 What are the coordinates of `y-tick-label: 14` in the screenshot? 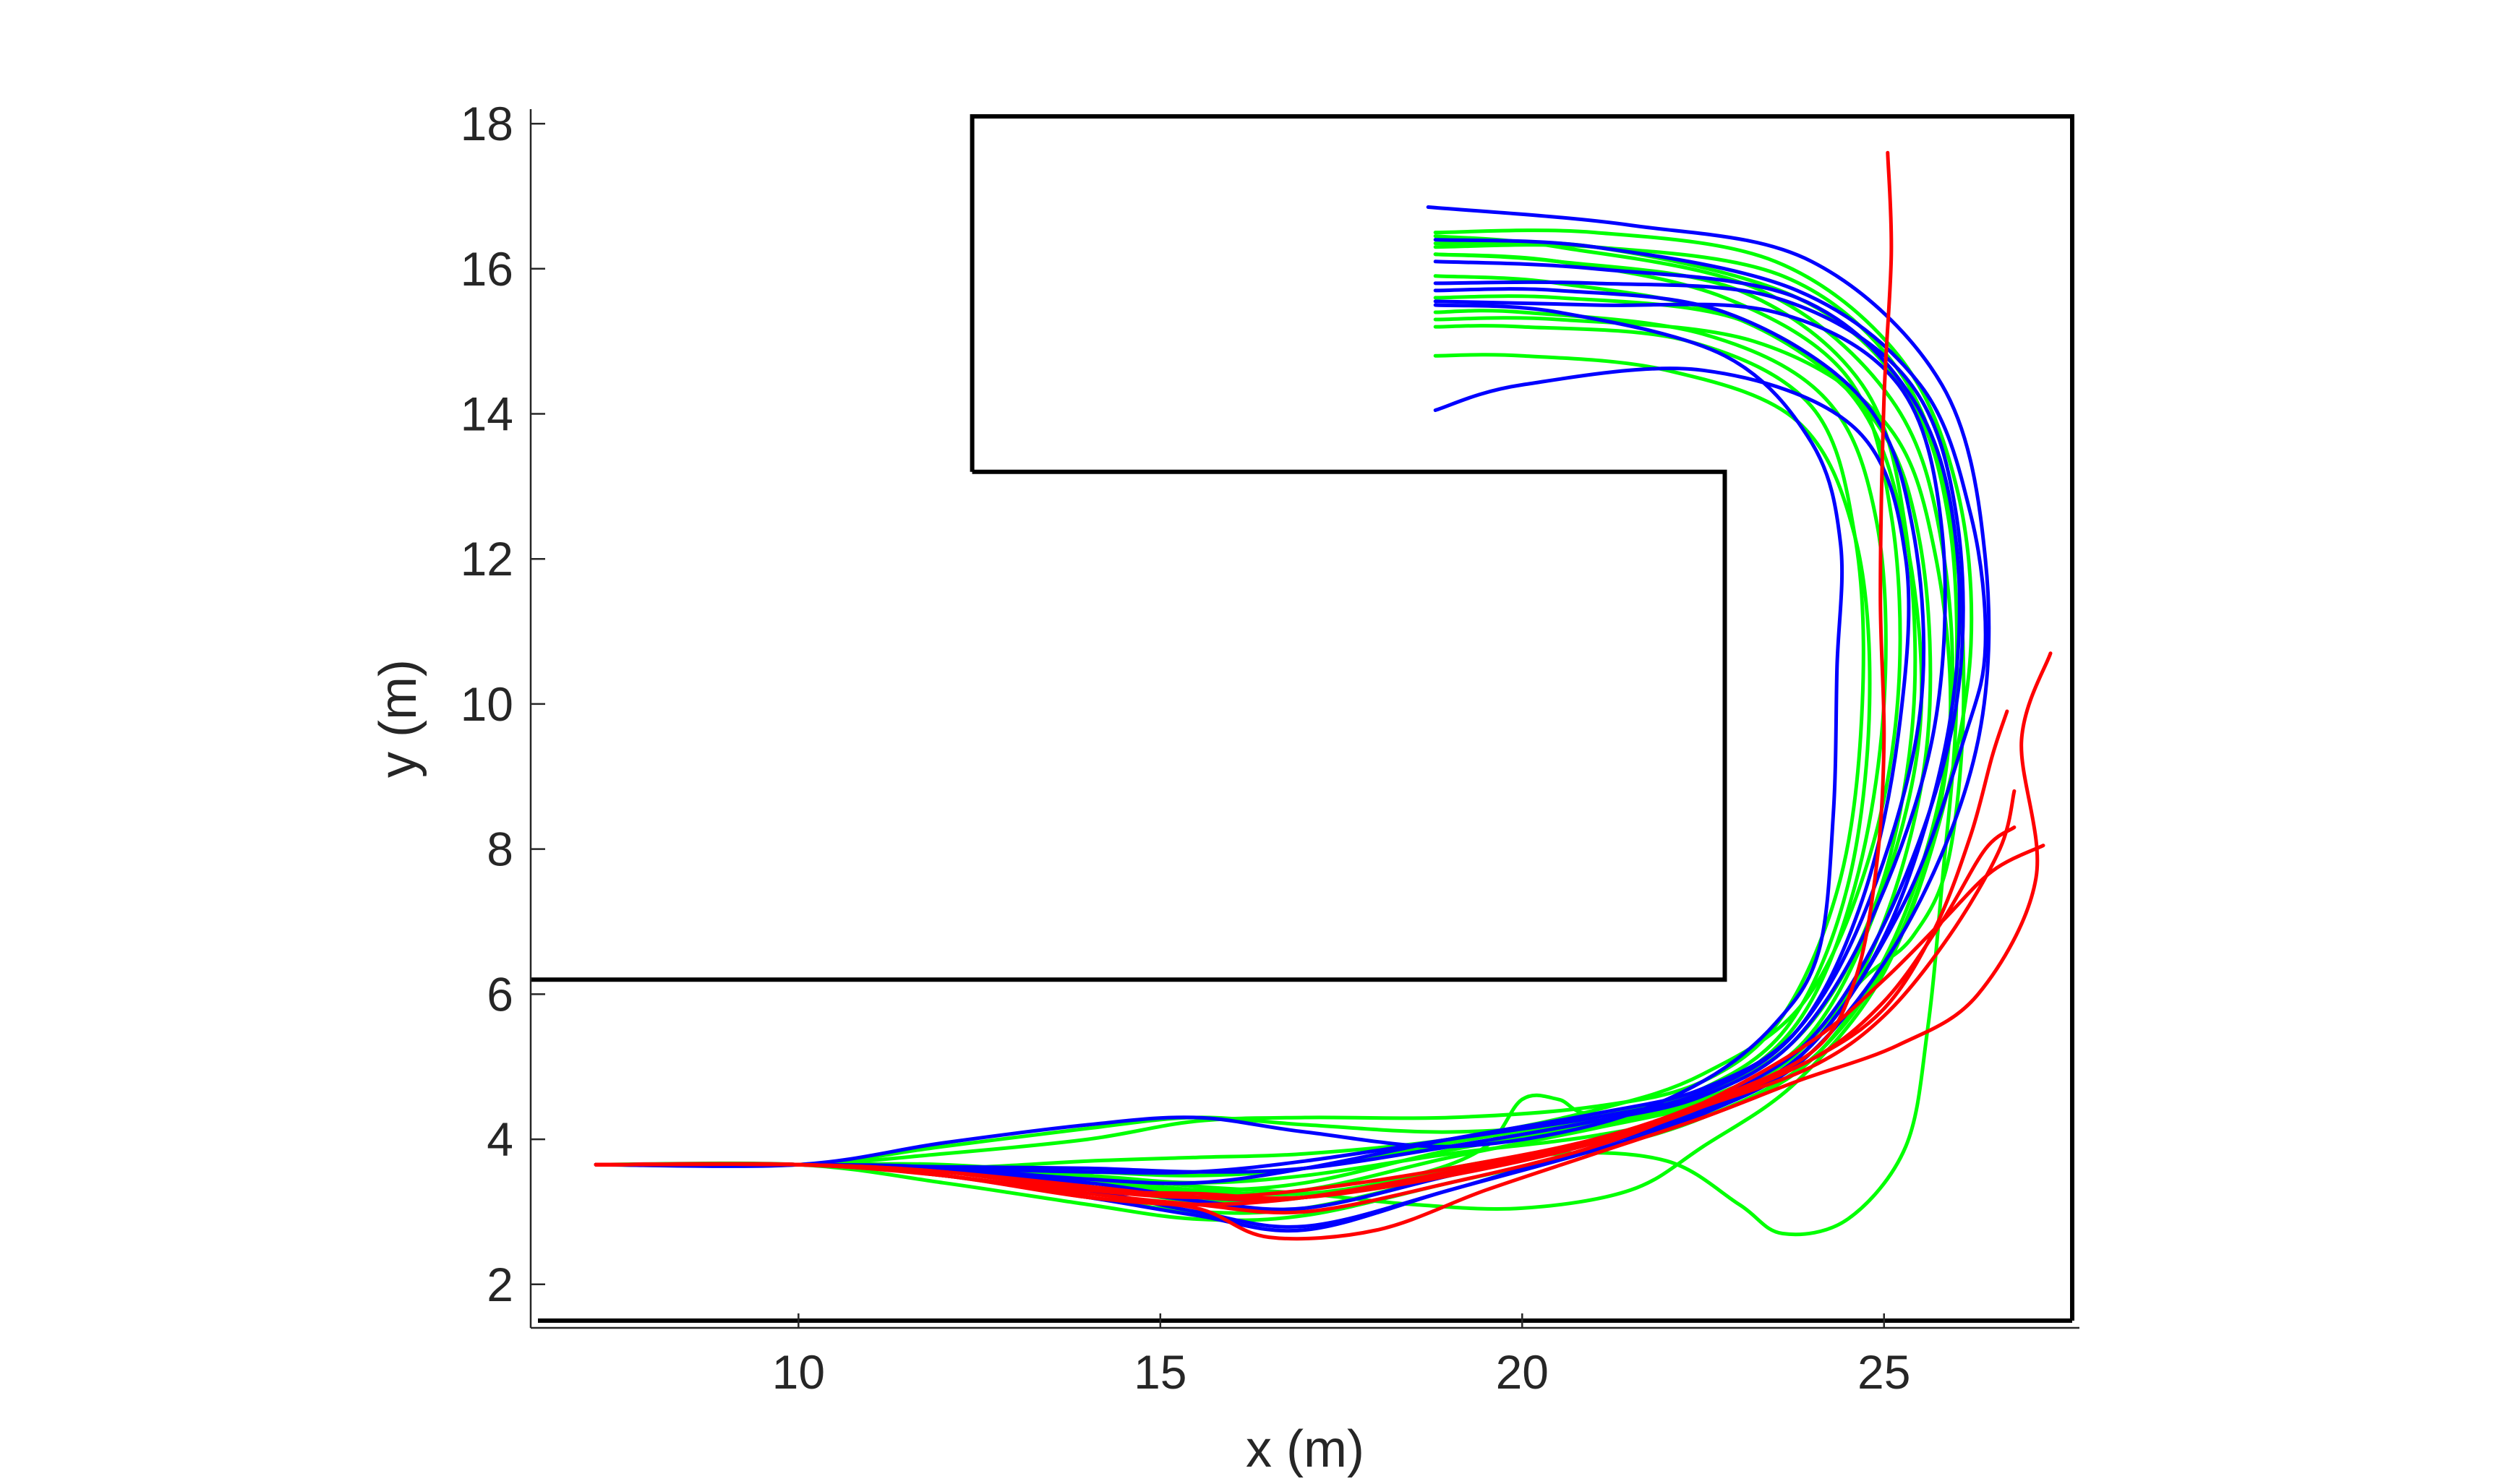 It's located at (487, 414).